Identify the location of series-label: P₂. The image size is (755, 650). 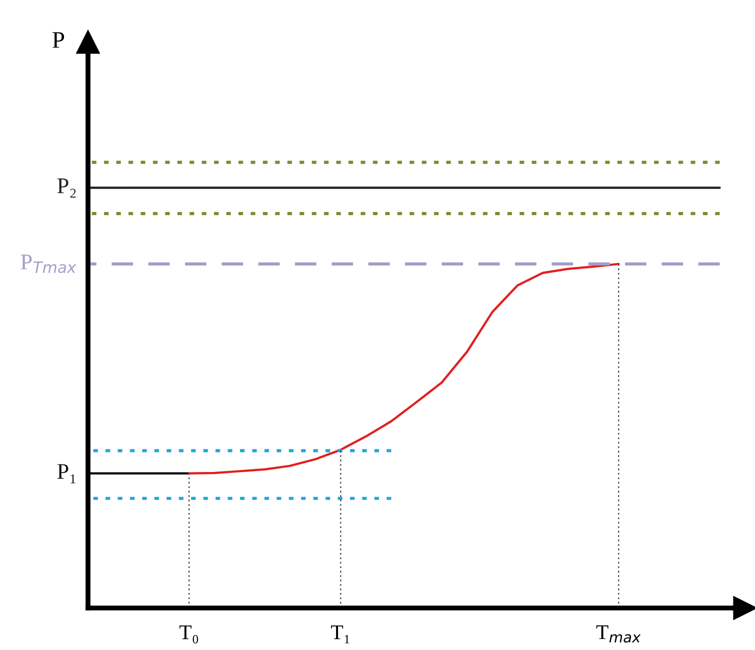
(66, 188).